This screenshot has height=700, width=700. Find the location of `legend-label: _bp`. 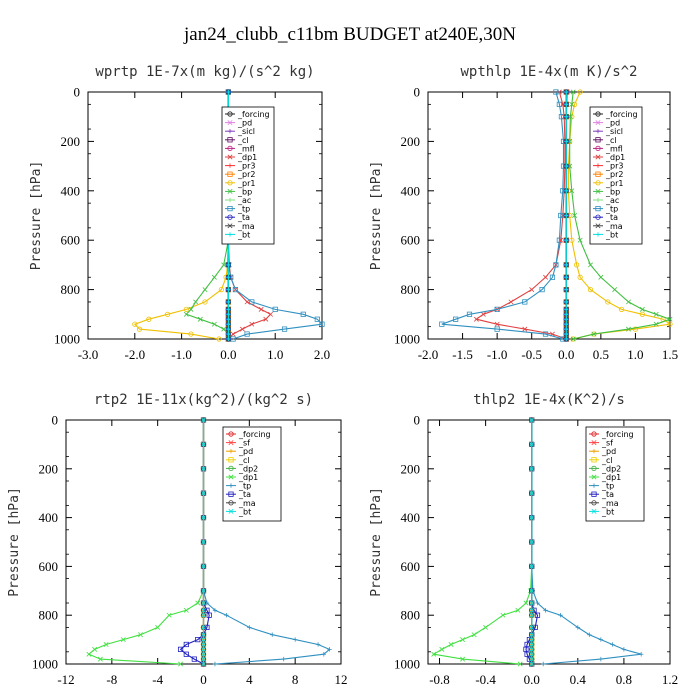

legend-label: _bp is located at coordinates (612, 191).